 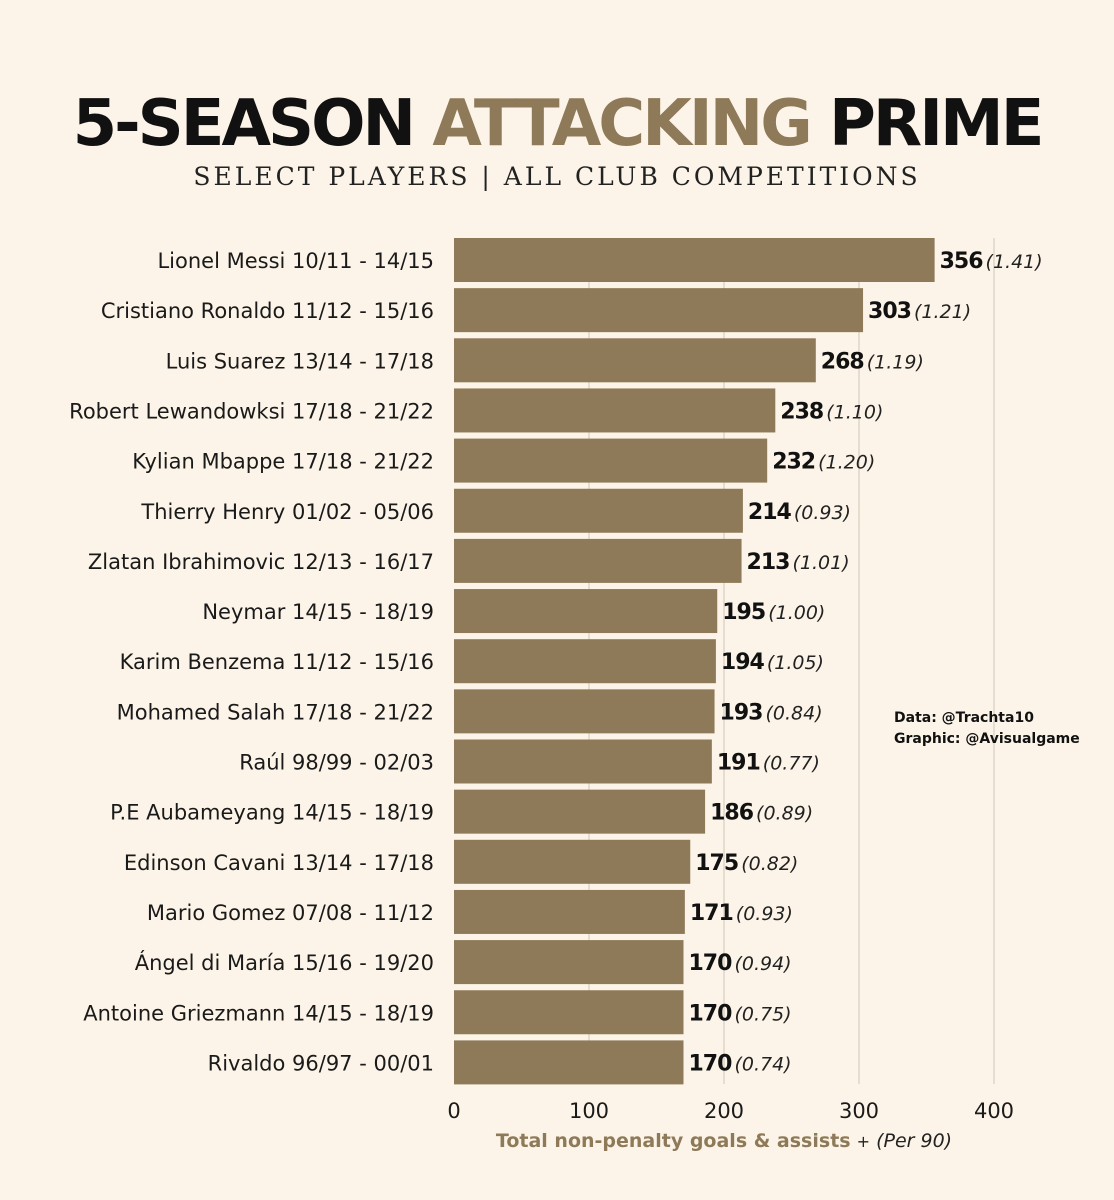 I want to click on x-tick-label: 300, so click(x=859, y=1111).